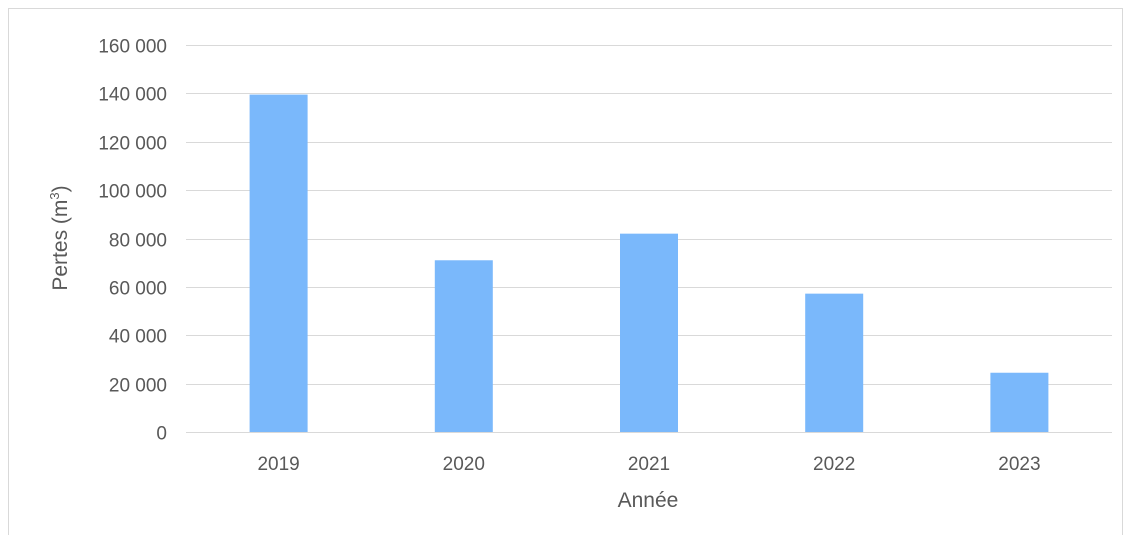 The image size is (1131, 535). What do you see at coordinates (278, 263) in the screenshot?
I see `bar-2019` at bounding box center [278, 263].